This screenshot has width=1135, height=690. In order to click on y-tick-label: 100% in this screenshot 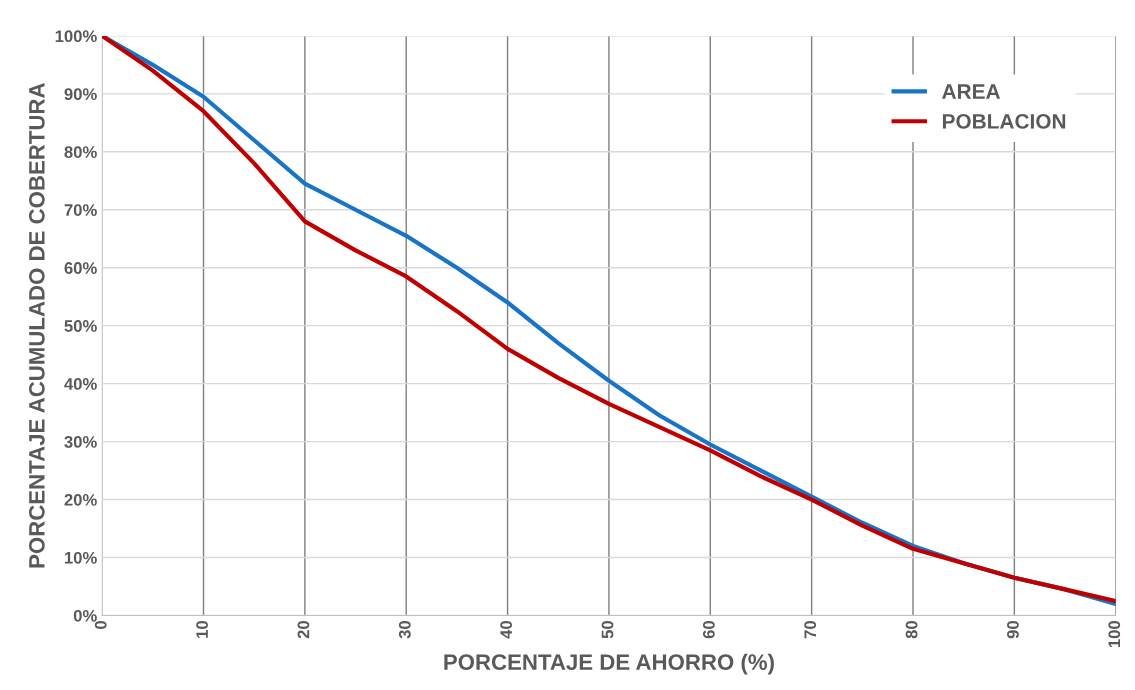, I will do `click(76, 36)`.